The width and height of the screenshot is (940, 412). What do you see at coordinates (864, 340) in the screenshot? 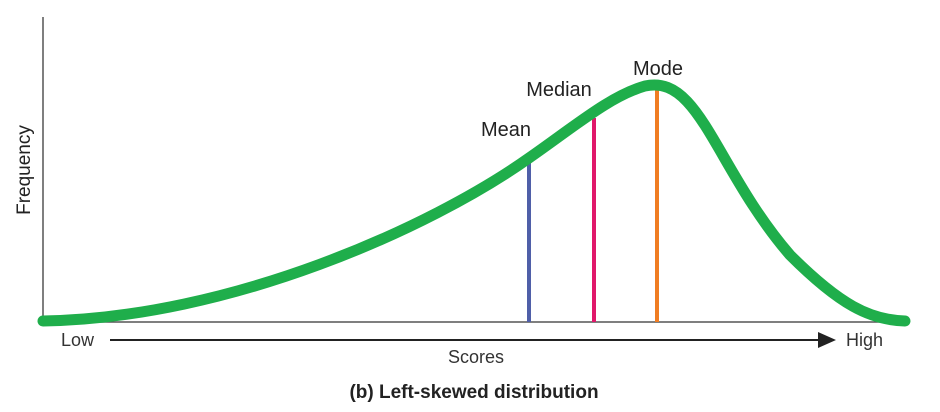
I see `x-high-label: High` at bounding box center [864, 340].